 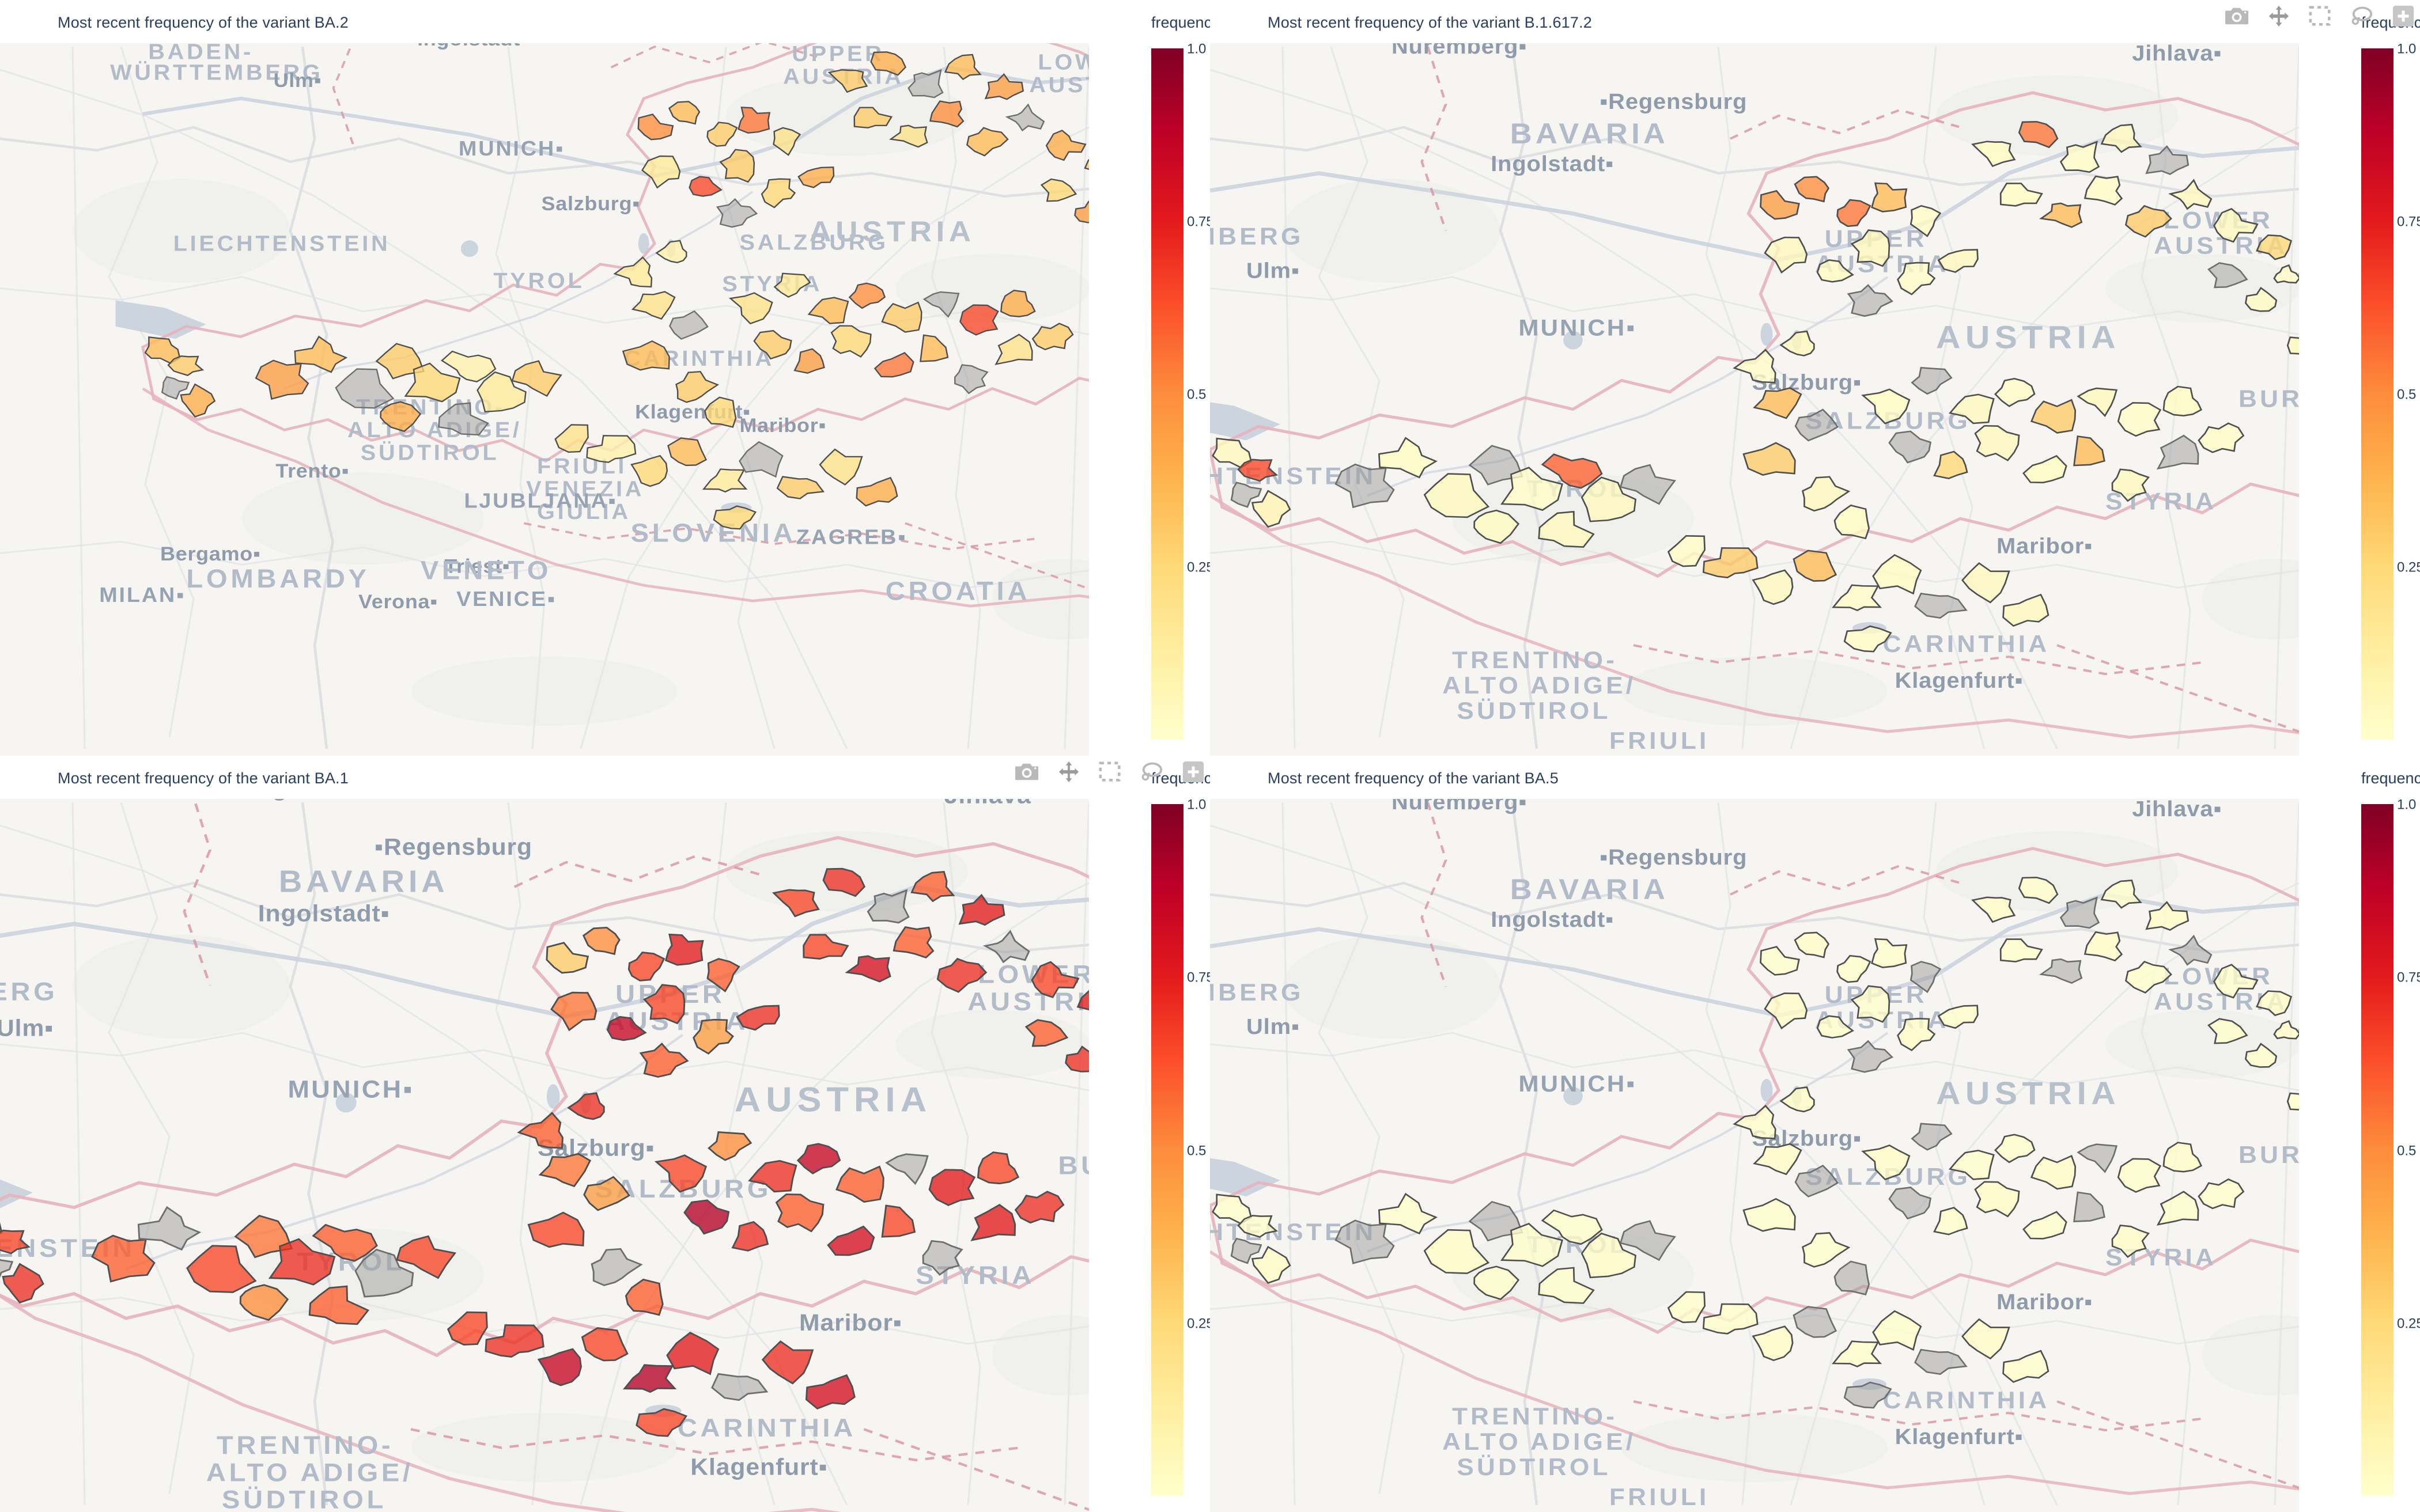 I want to click on zoom-in-icon, so click(x=1193, y=771).